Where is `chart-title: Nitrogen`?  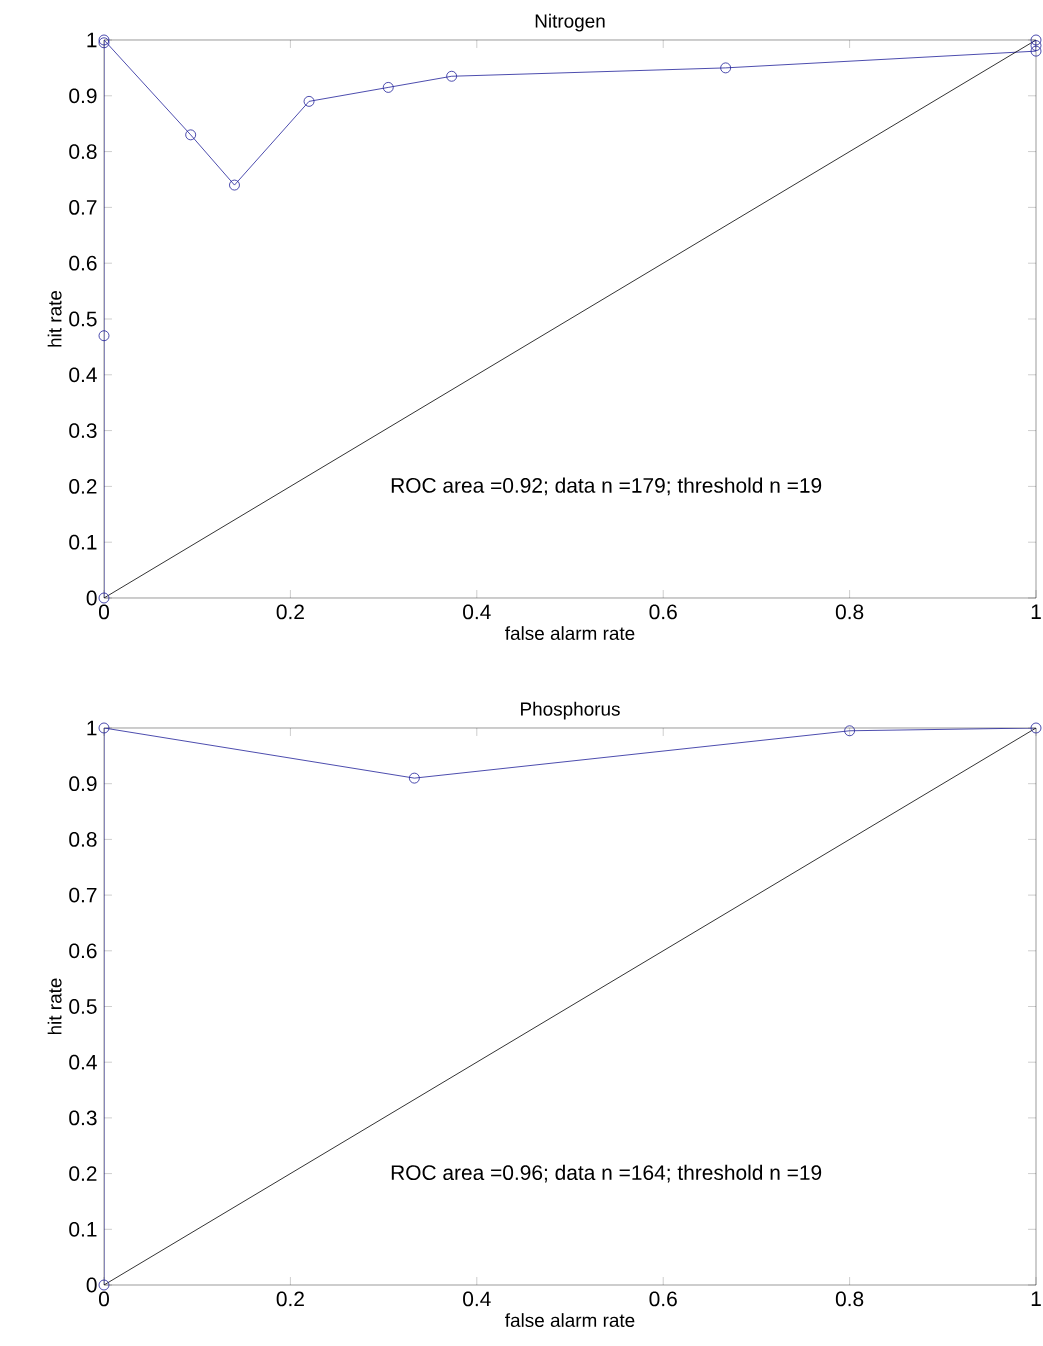 chart-title: Nitrogen is located at coordinates (570, 22).